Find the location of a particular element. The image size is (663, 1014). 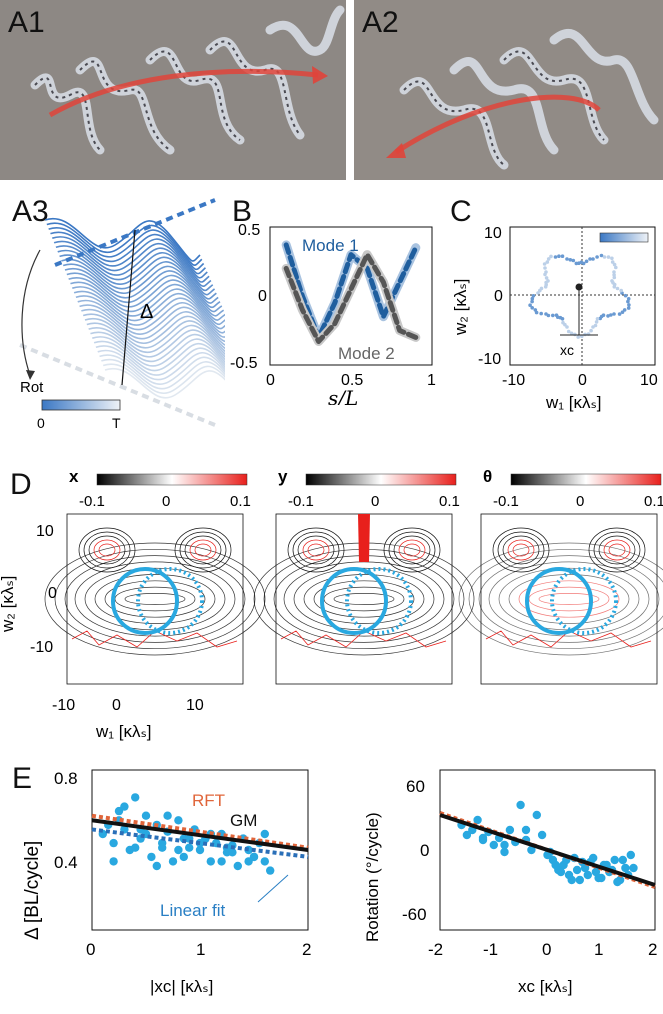

linear-fit-label: Linear fit is located at coordinates (192, 910).